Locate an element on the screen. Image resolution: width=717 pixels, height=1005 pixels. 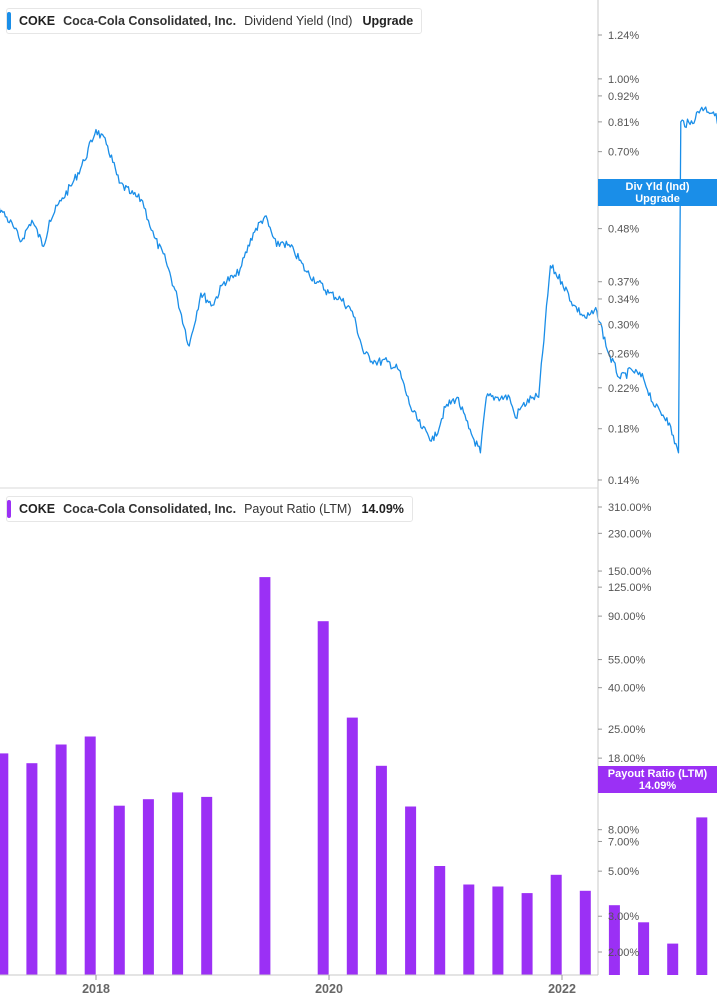
bottom-y-tick-label: 18.00% is located at coordinates (627, 759).